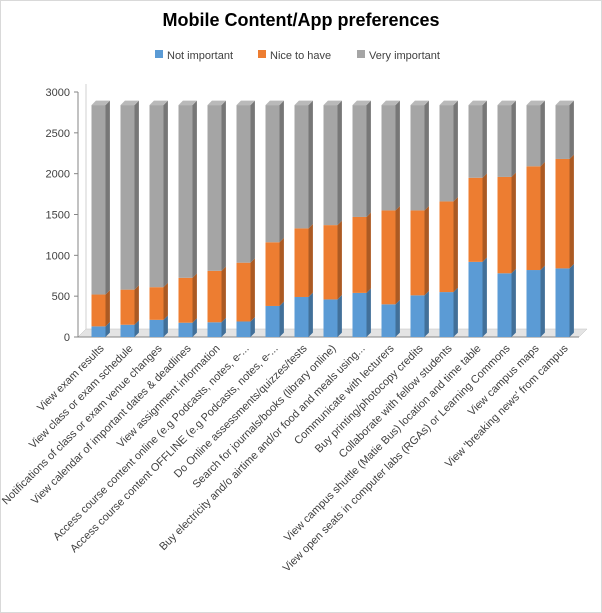  What do you see at coordinates (58, 134) in the screenshot?
I see `y-tick-label: 2500` at bounding box center [58, 134].